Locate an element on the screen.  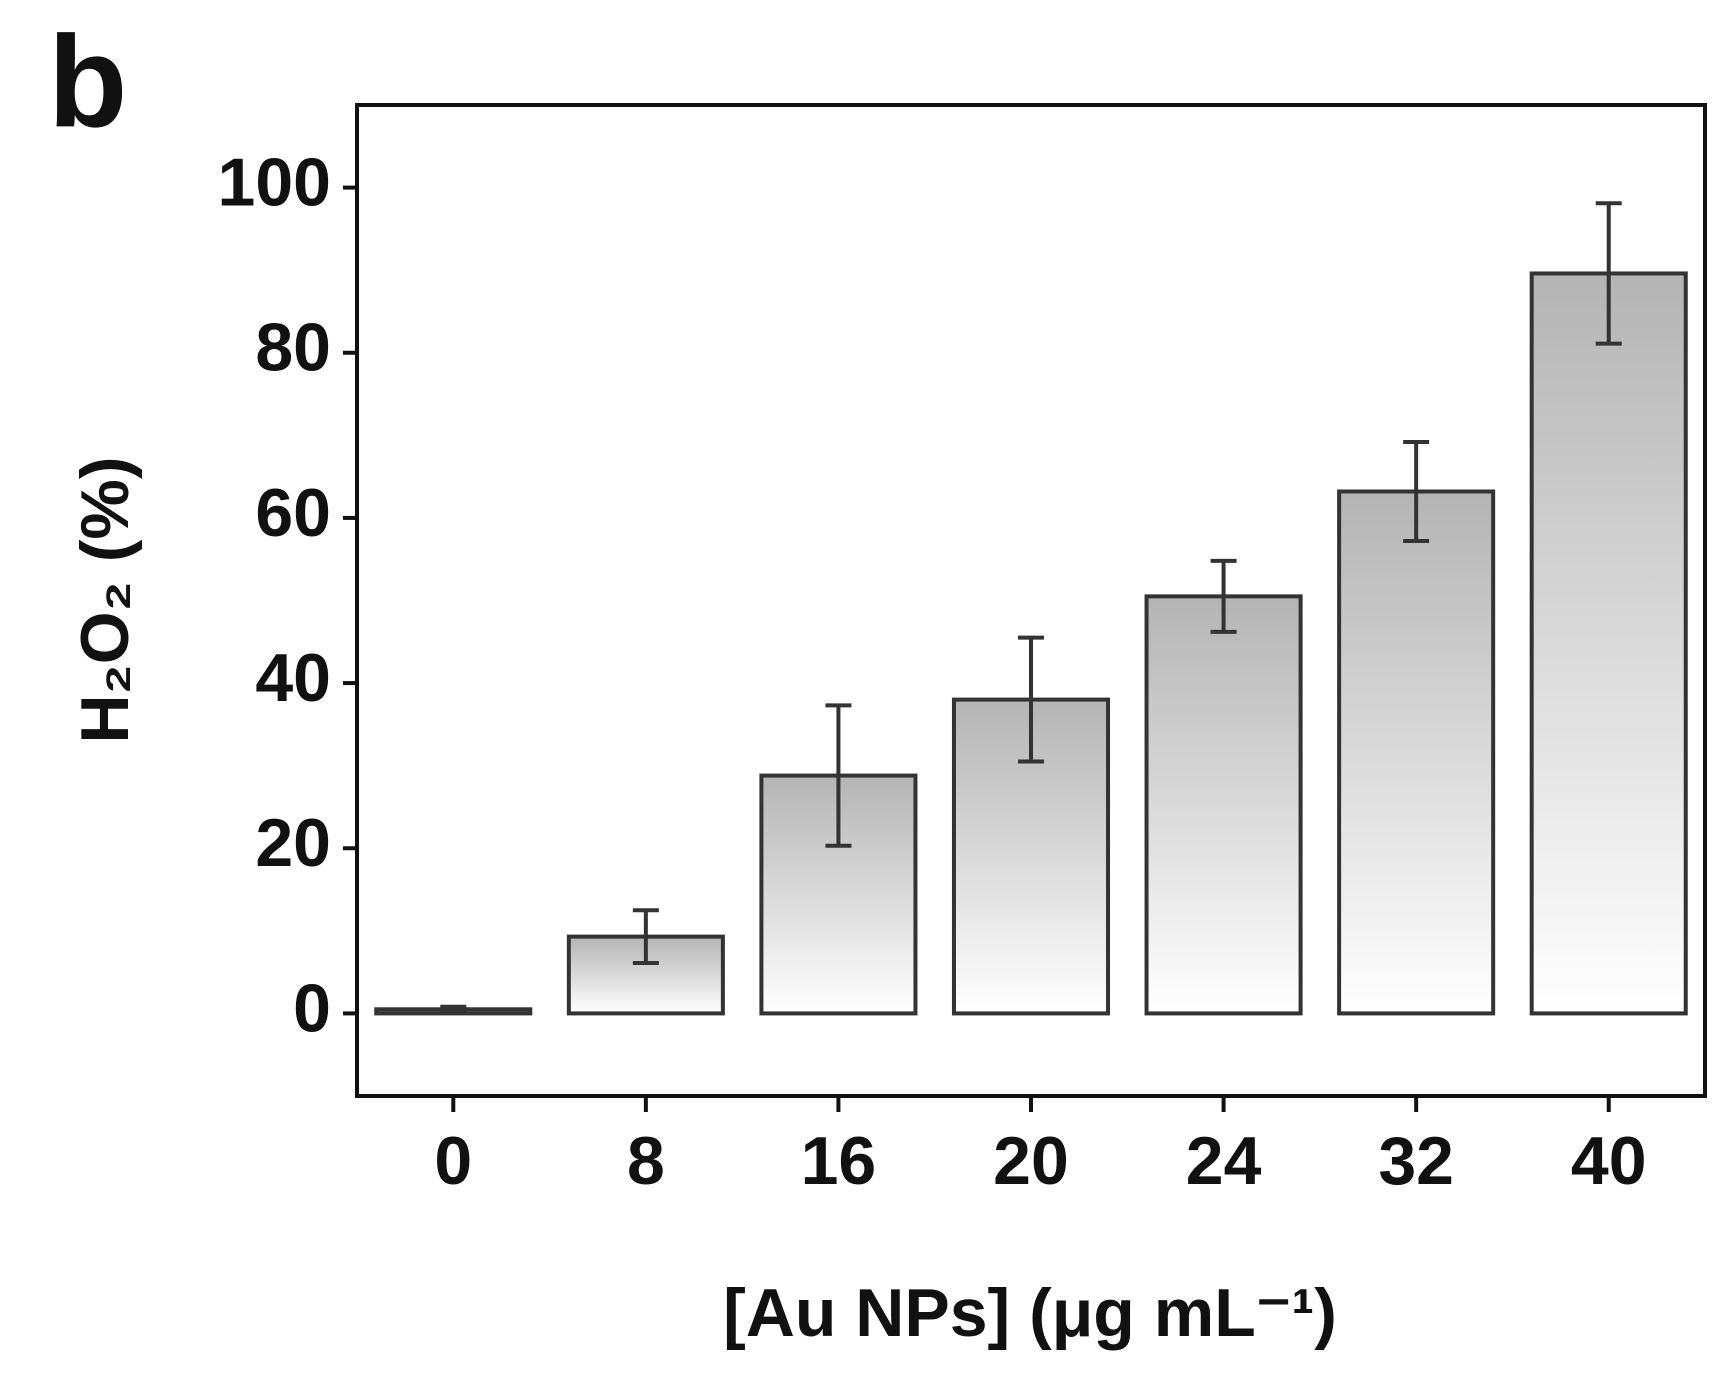
x-tick-label: 40 is located at coordinates (1609, 1161).